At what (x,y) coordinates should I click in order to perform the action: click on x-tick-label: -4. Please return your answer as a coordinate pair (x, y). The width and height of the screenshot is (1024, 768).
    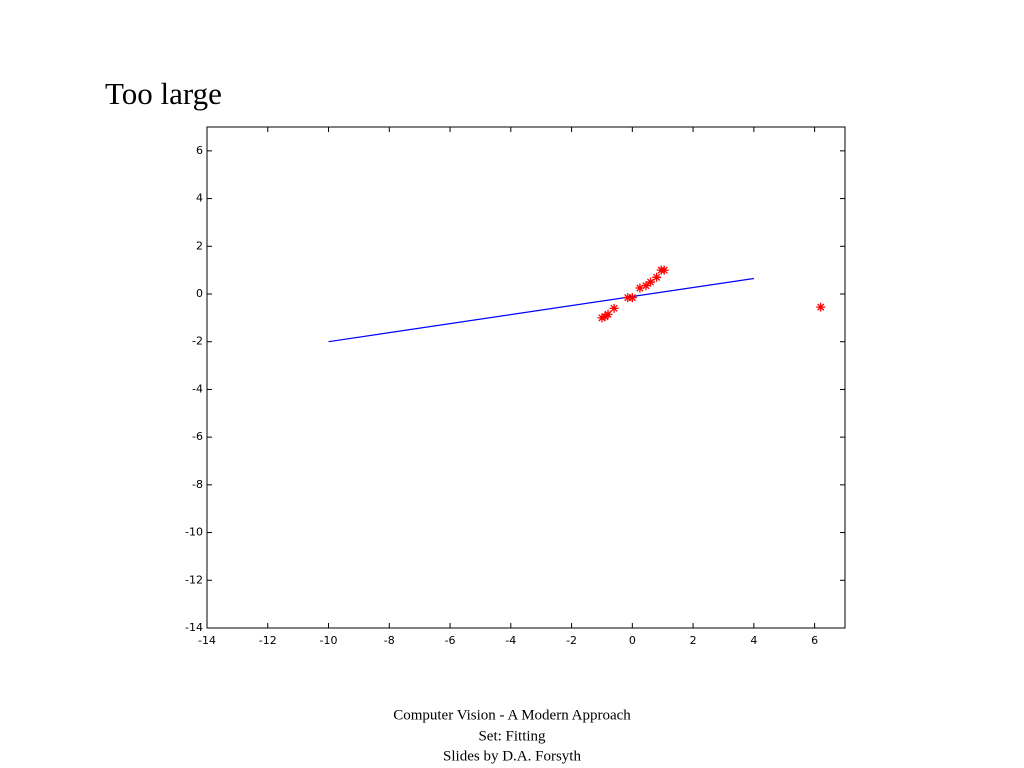
    Looking at the image, I should click on (510, 640).